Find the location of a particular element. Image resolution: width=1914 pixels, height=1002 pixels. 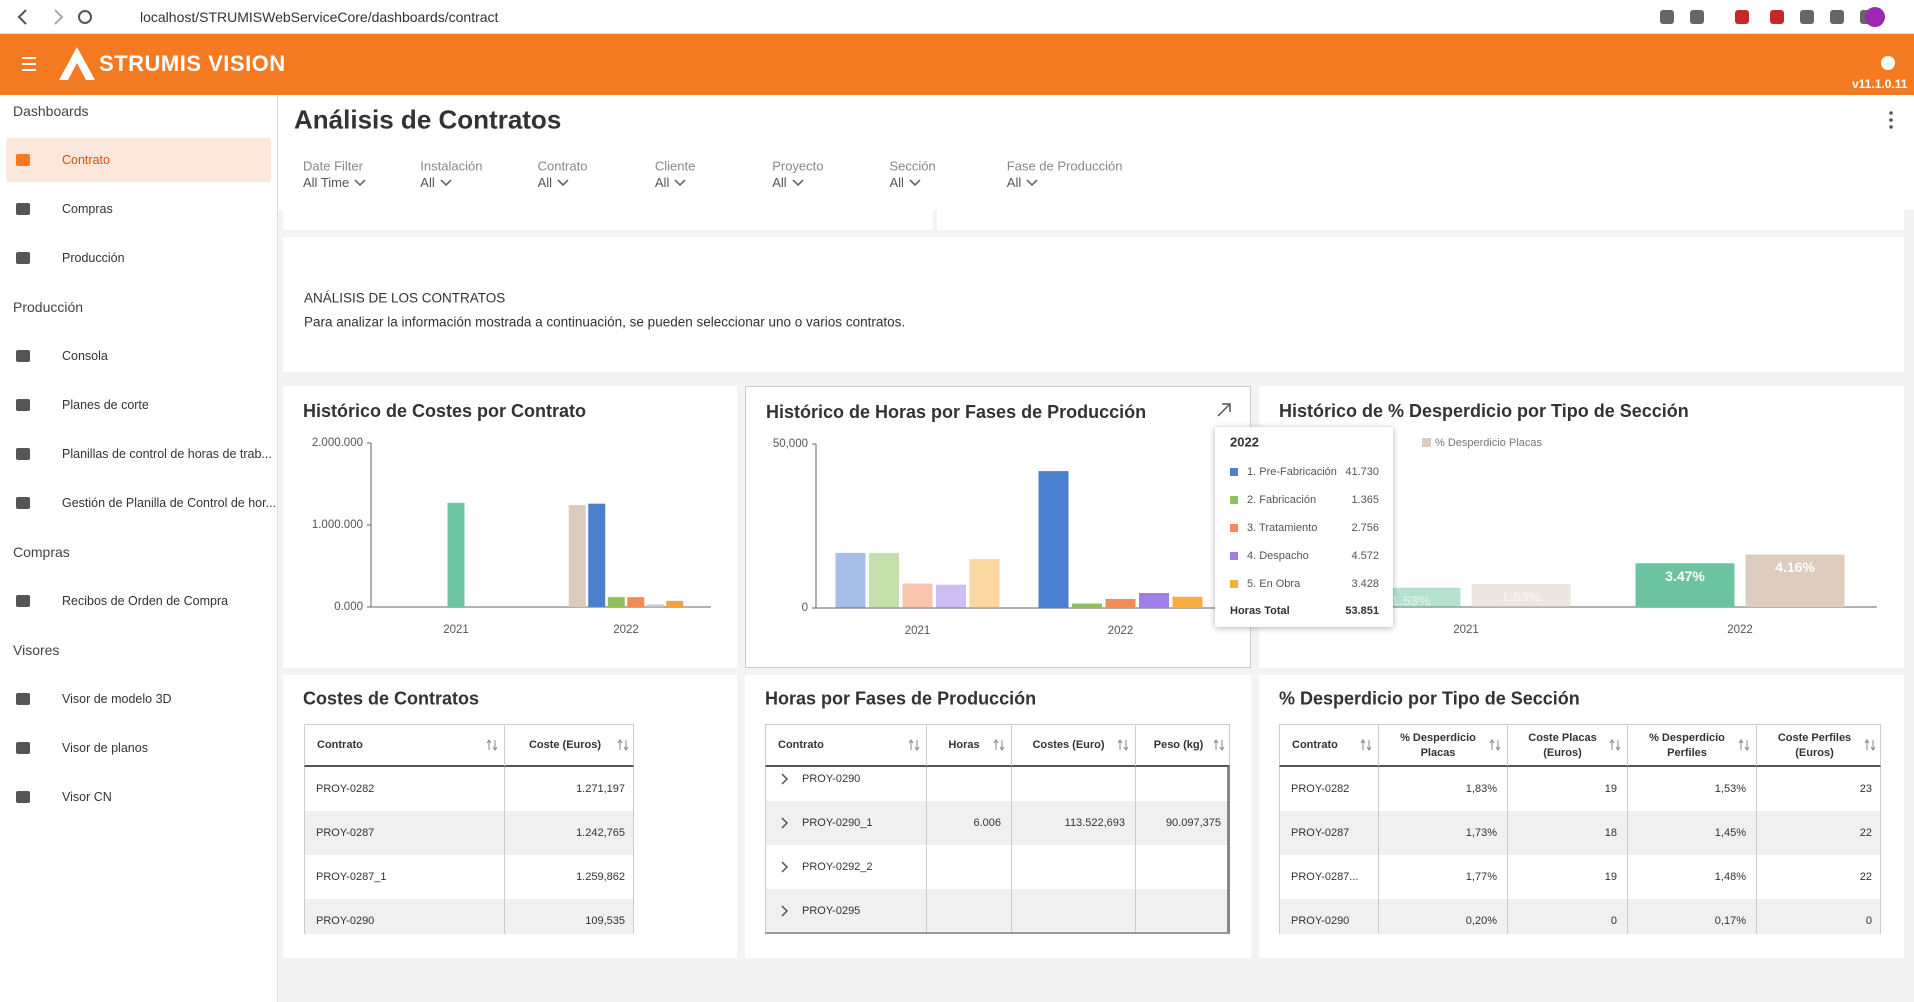

header-cell: Coste Placas (Euros) is located at coordinates (1567, 745).